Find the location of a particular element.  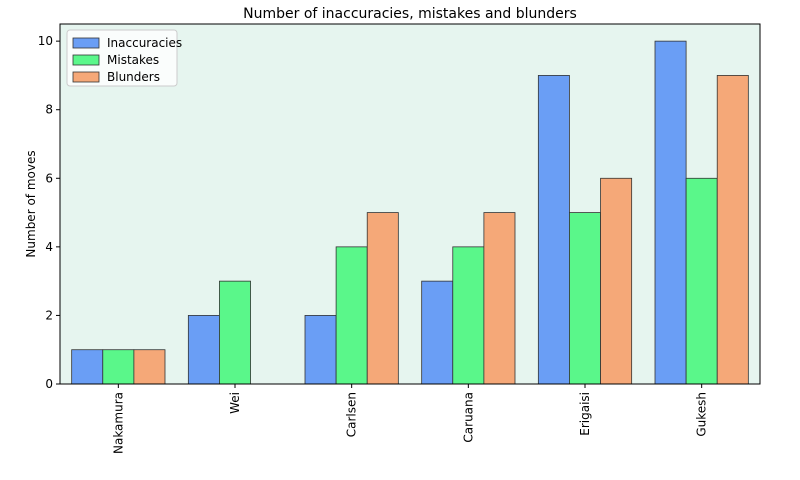

legend-label: Inaccuracies is located at coordinates (144, 43).